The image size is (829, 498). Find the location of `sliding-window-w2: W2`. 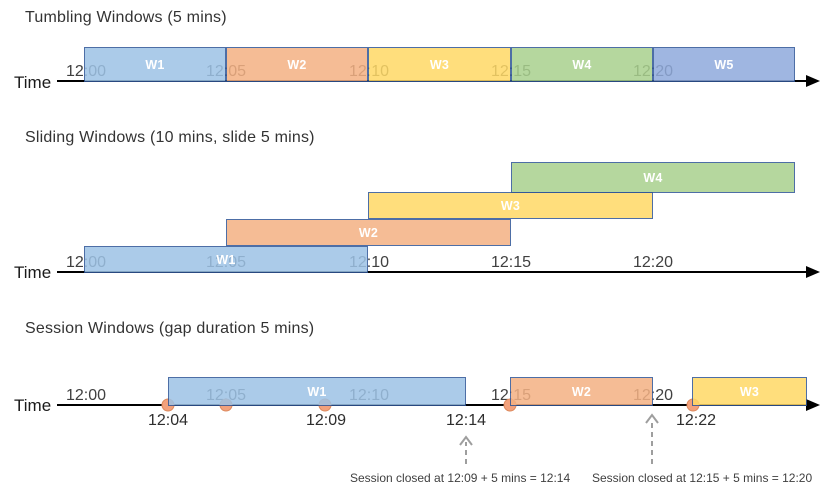

sliding-window-w2: W2 is located at coordinates (368, 232).